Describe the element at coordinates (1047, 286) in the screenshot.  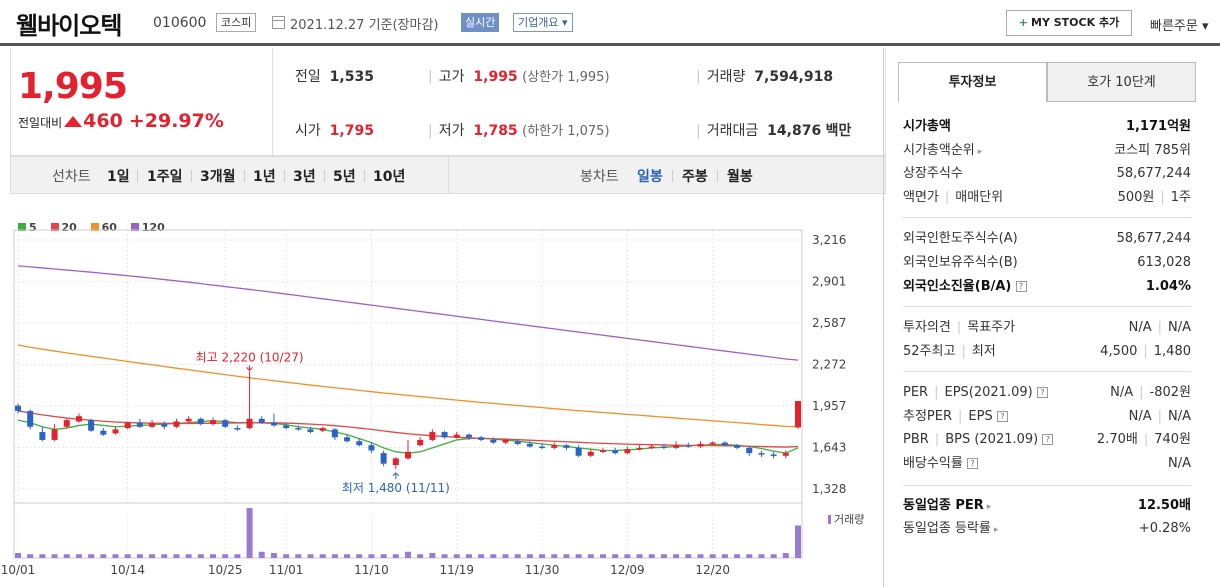
I see `foreign-ratio-row: 외국인소진율(B/A) ? 1.04%` at that location.